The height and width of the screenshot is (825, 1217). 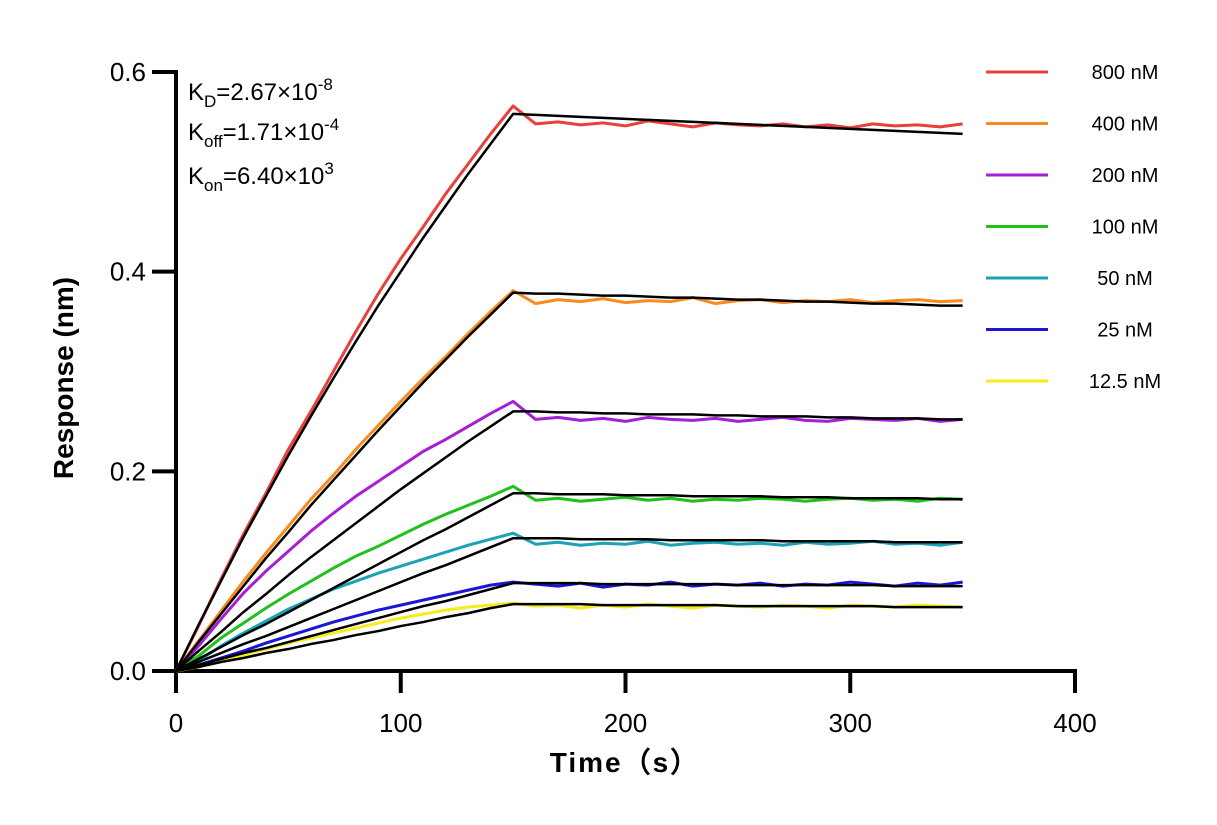 What do you see at coordinates (331, 124) in the screenshot?
I see `annotation-superscript: -4` at bounding box center [331, 124].